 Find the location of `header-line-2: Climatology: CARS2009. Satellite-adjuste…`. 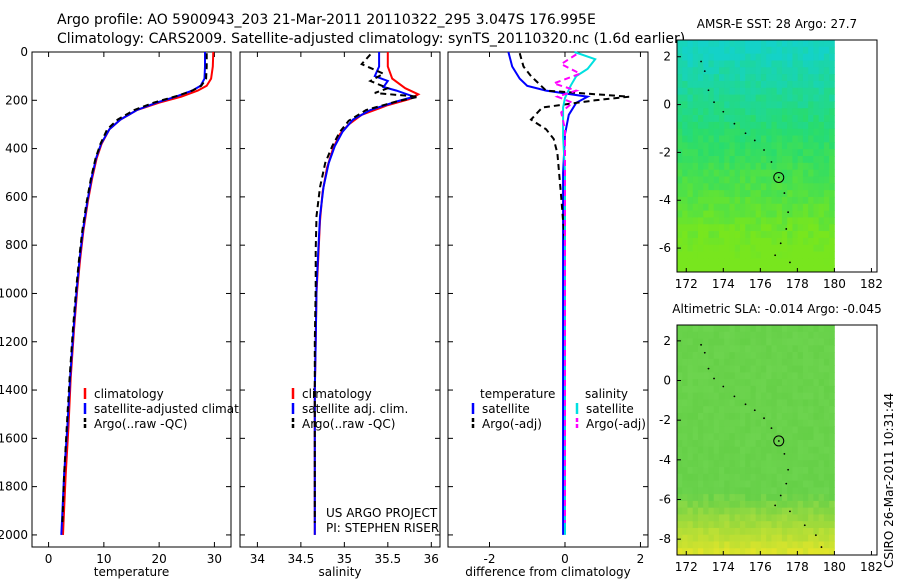

header-line-2: Climatology: CARS2009. Satellite-adjuste… is located at coordinates (371, 39).